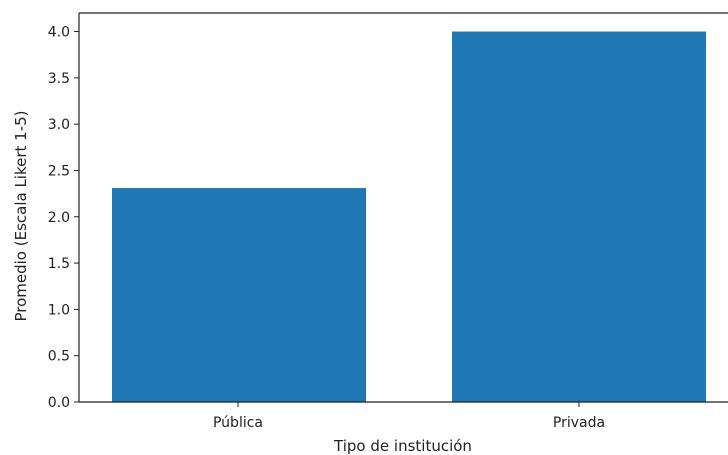 This screenshot has width=728, height=455. I want to click on y-tick-label: 0.0, so click(59, 403).